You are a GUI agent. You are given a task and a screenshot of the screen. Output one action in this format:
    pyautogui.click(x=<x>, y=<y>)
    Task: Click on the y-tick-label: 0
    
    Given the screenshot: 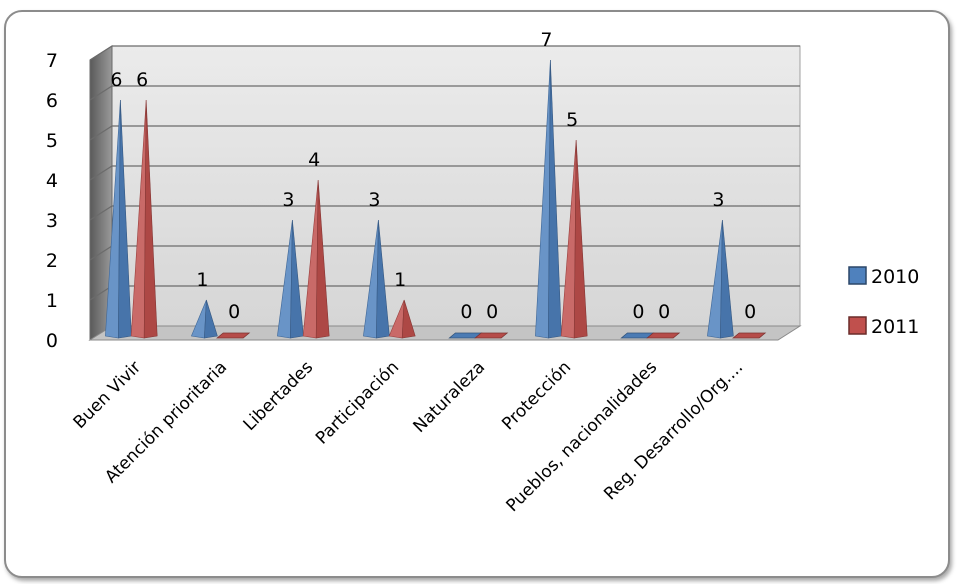 What is the action you would take?
    pyautogui.click(x=52, y=341)
    